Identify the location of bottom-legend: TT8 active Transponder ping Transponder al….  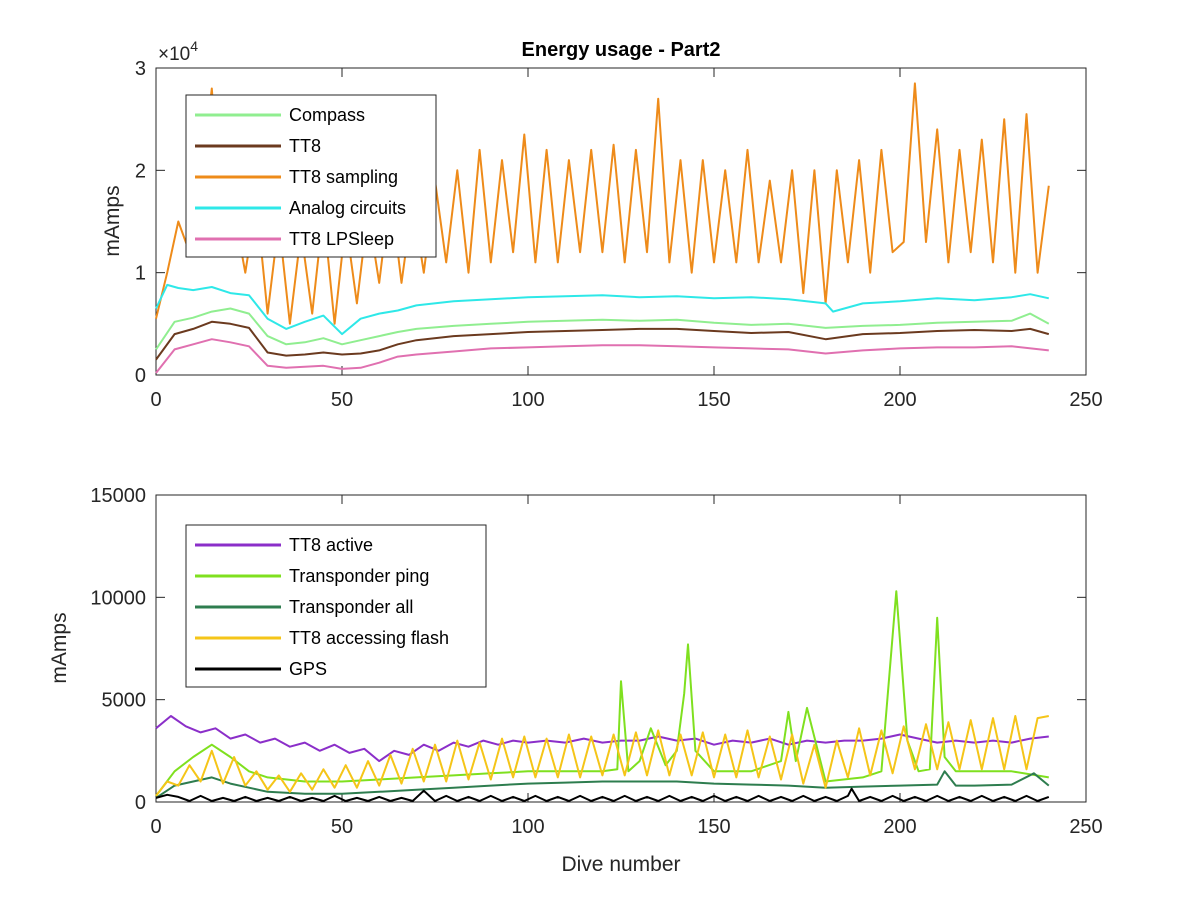
(336, 606).